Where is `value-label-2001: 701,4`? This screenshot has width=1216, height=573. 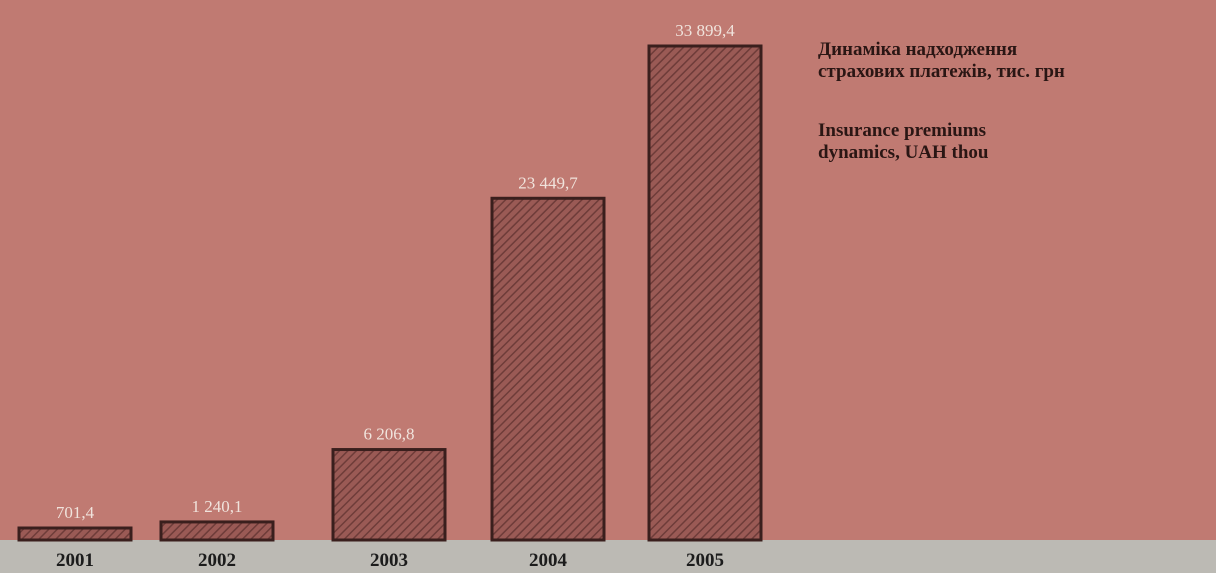 value-label-2001: 701,4 is located at coordinates (75, 512).